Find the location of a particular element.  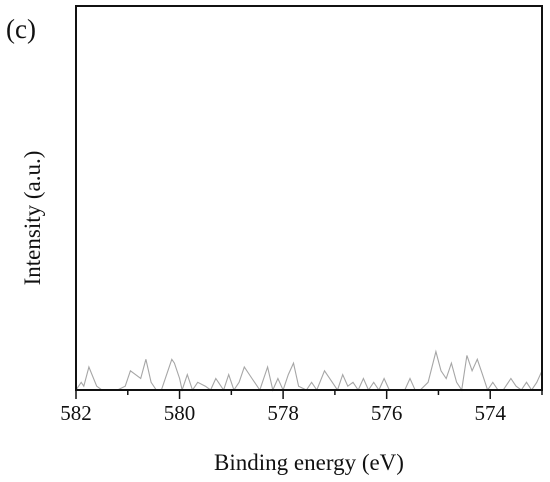

panel-label: (c) is located at coordinates (21, 29).